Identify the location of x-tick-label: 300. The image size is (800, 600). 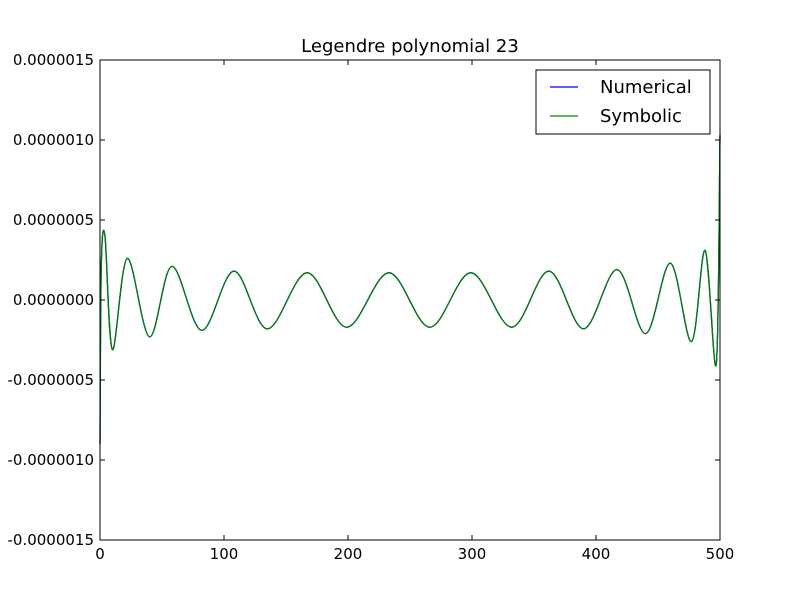
(472, 554).